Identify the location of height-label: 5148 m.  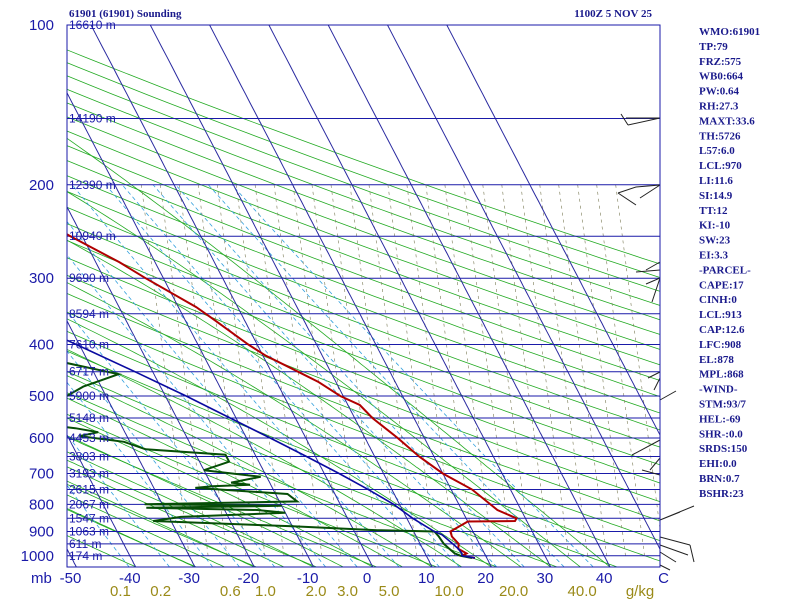
(89, 418).